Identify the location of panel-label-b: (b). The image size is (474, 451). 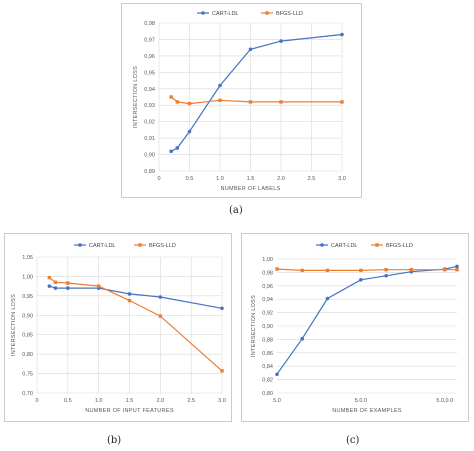
(114, 440).